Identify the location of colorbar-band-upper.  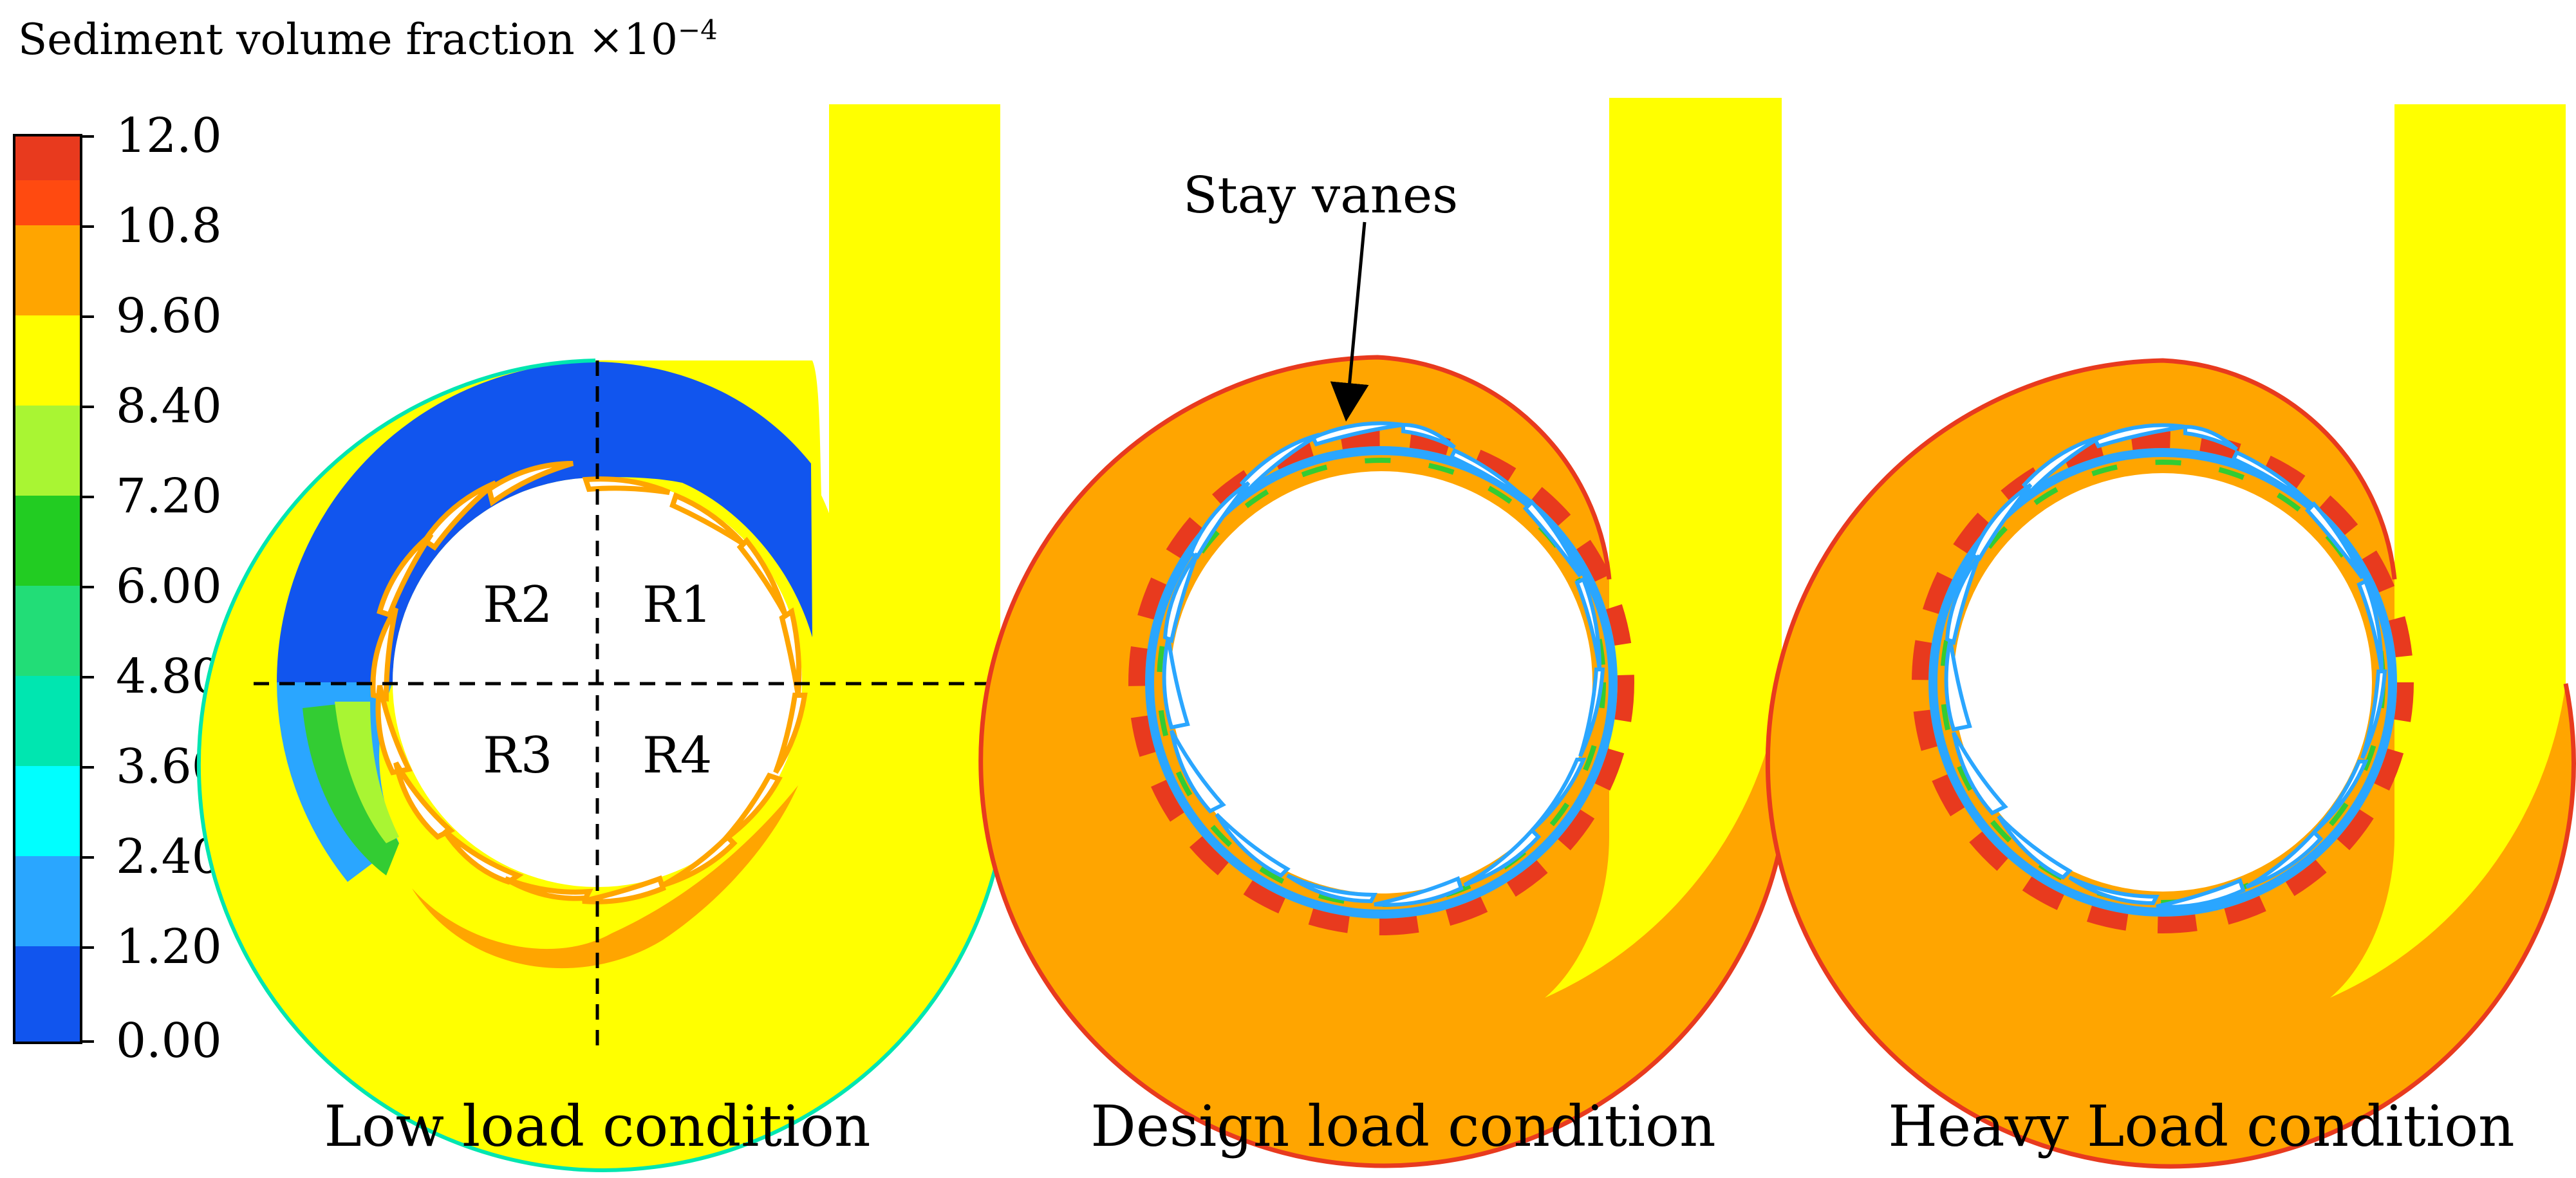
(47, 202).